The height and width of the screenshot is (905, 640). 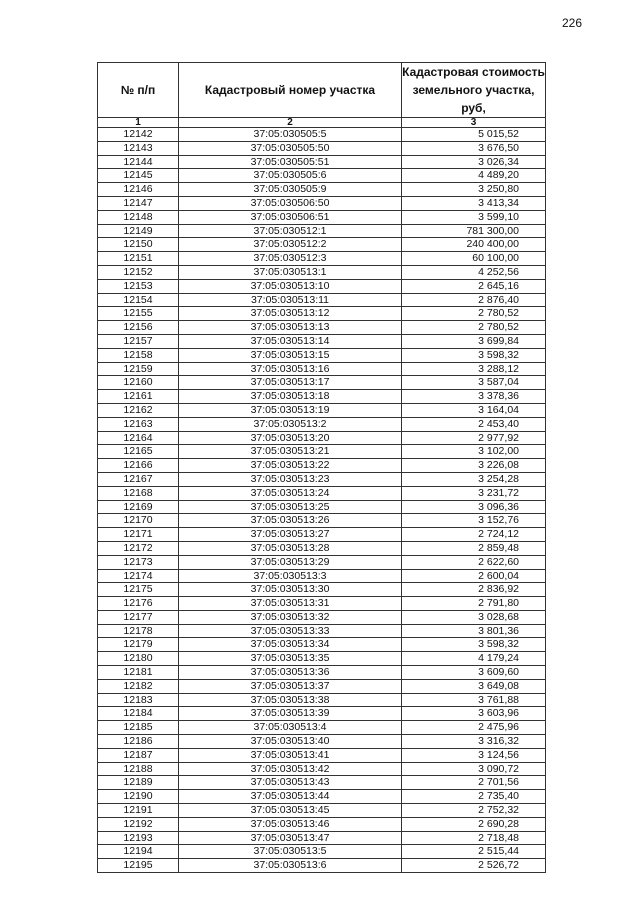 I want to click on row-index: 12187, so click(x=138, y=755).